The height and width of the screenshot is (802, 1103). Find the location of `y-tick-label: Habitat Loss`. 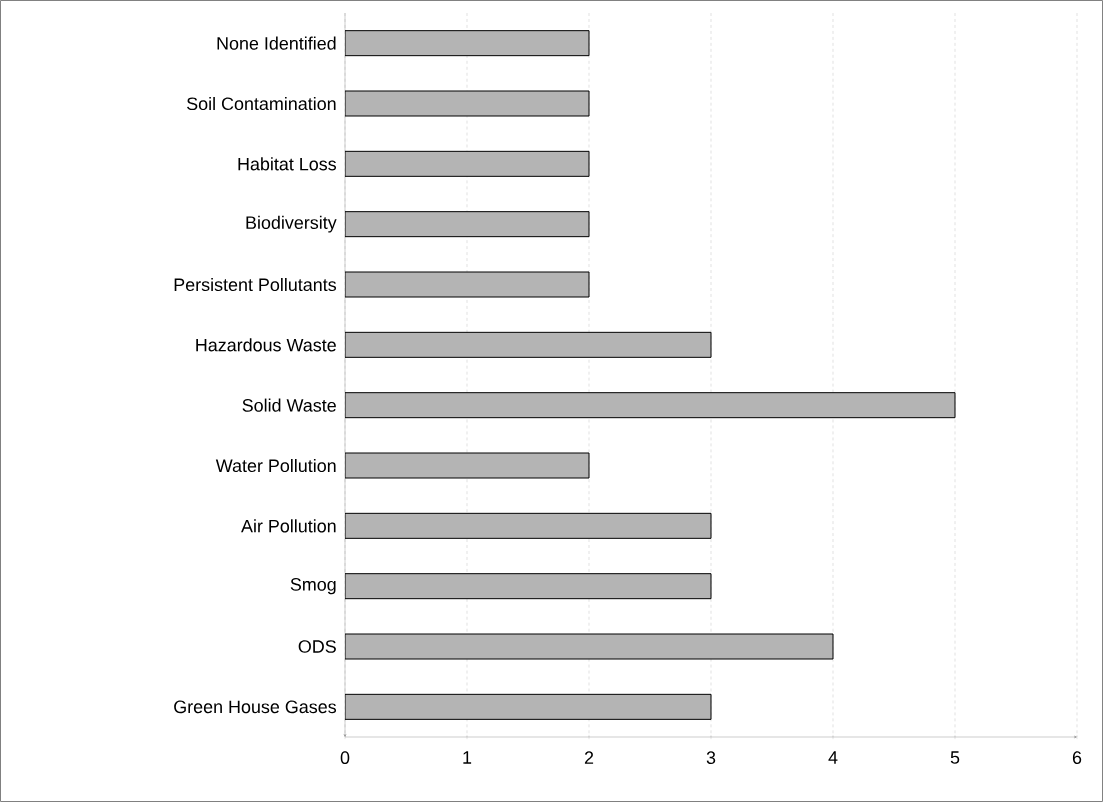

y-tick-label: Habitat Loss is located at coordinates (287, 164).